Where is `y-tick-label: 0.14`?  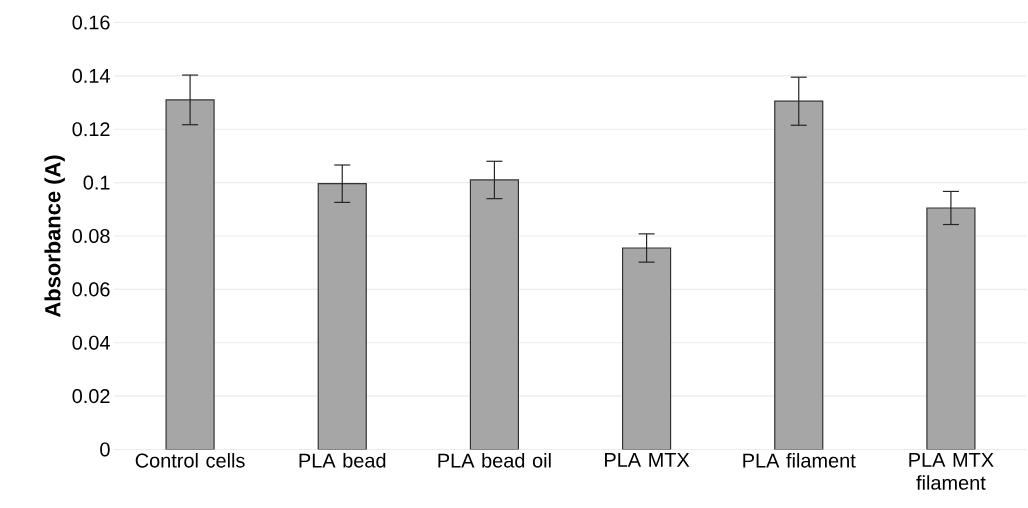
y-tick-label: 0.14 is located at coordinates (91, 75).